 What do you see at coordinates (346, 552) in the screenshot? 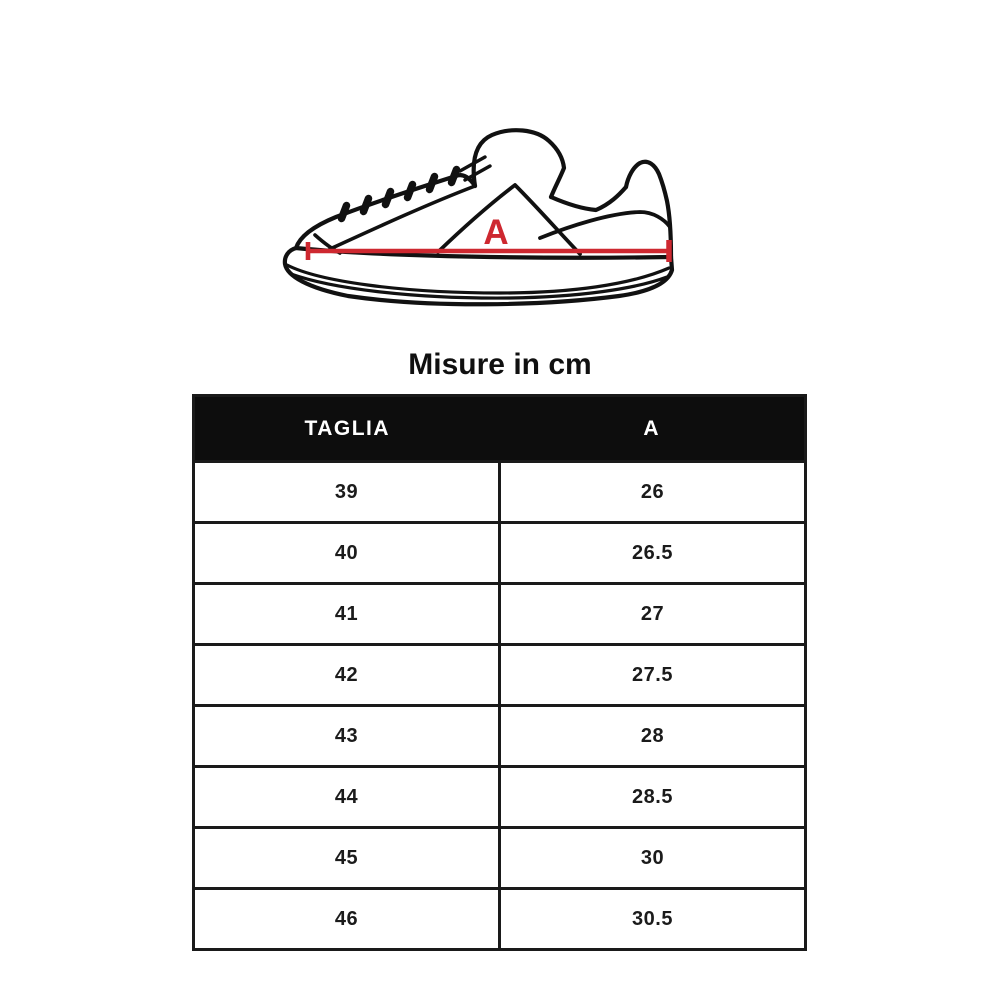
I see `cell-taglia: 40` at bounding box center [346, 552].